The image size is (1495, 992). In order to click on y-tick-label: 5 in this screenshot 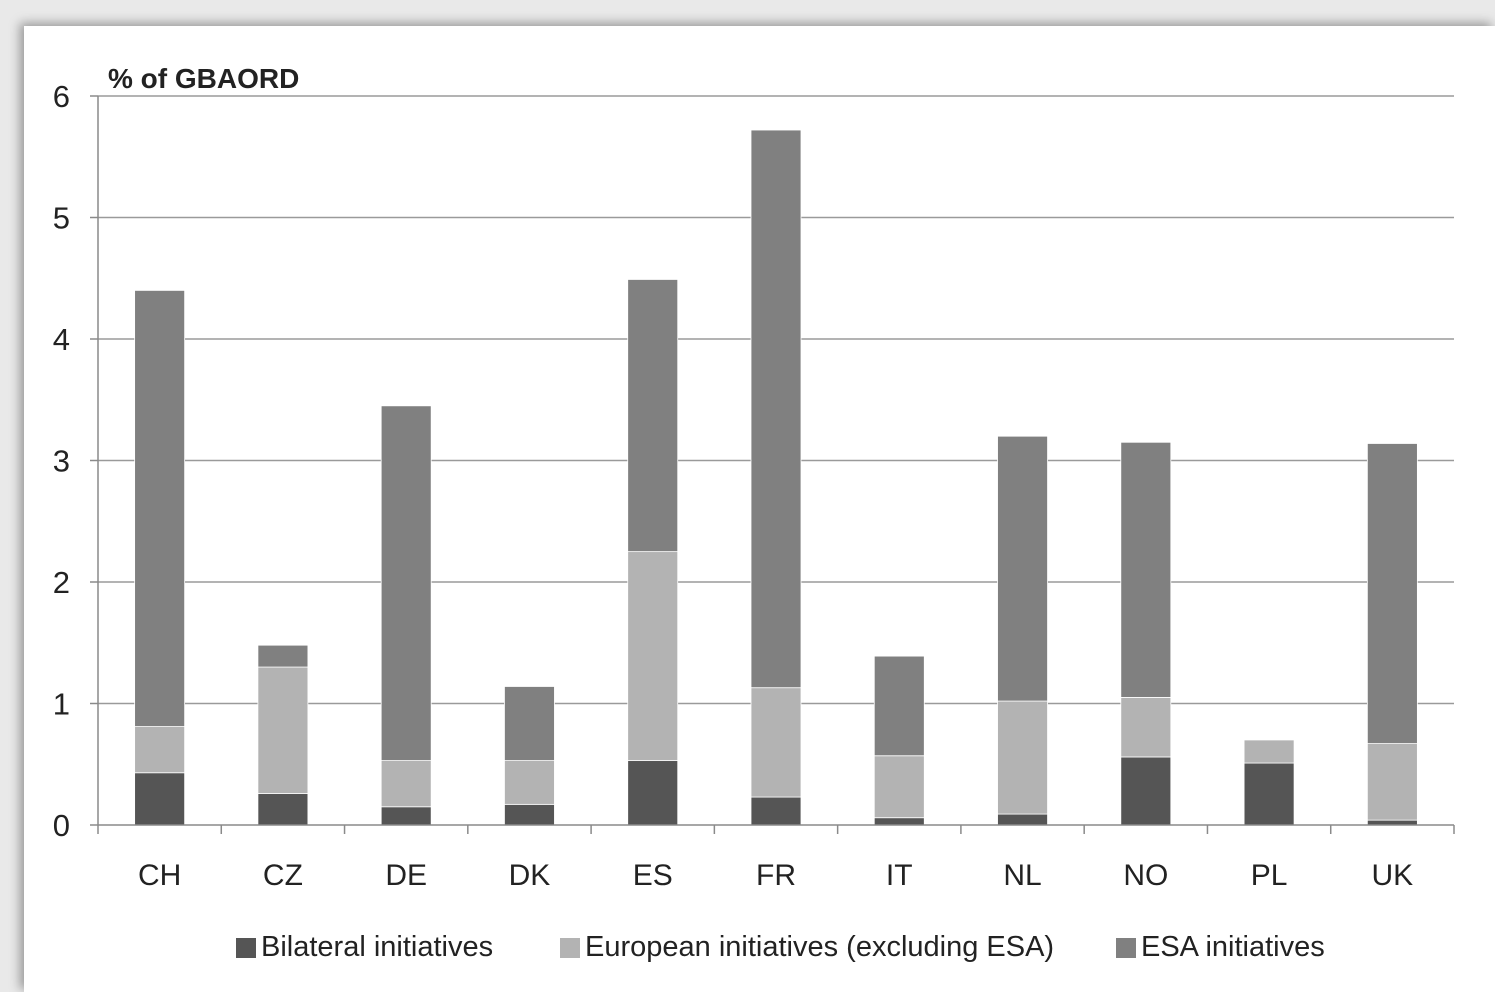, I will do `click(61, 218)`.